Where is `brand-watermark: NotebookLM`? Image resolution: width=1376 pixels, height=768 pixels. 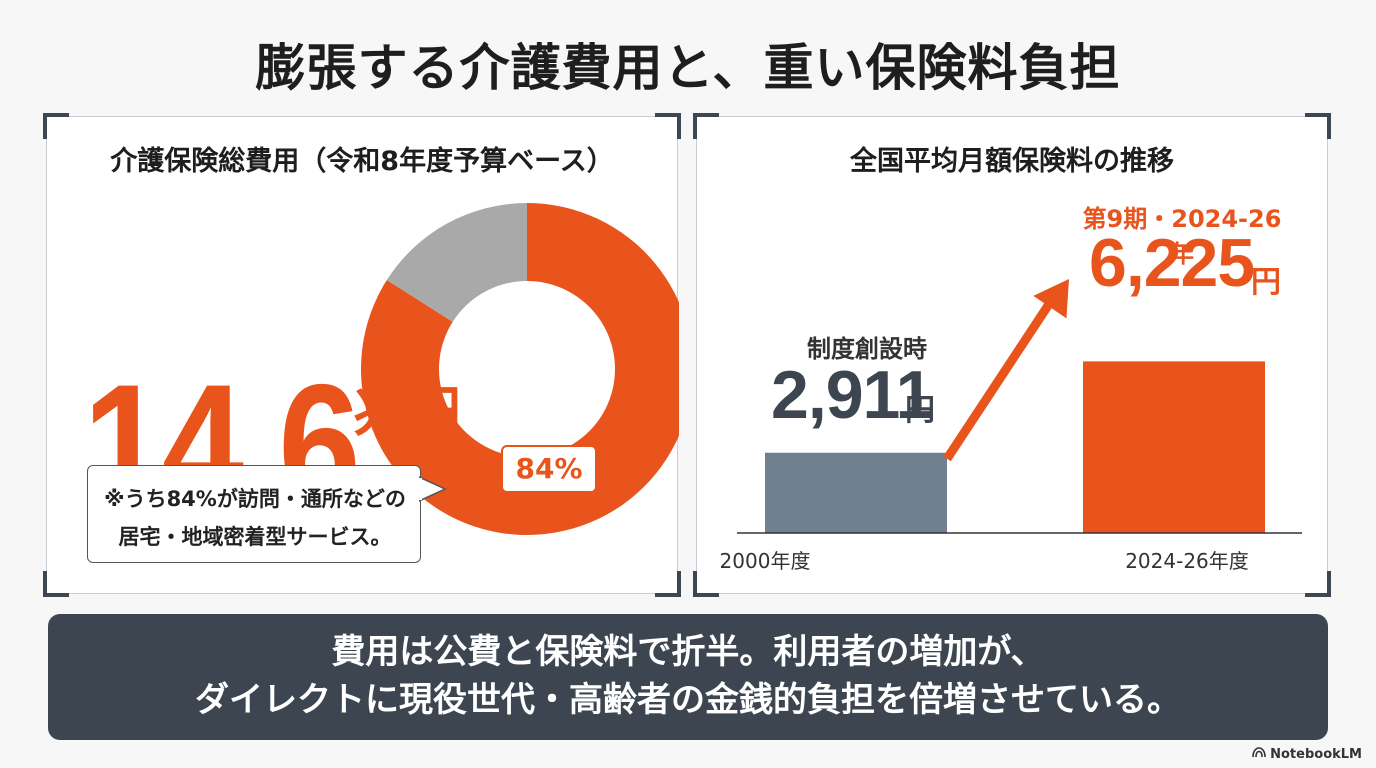 brand-watermark: NotebookLM is located at coordinates (1307, 754).